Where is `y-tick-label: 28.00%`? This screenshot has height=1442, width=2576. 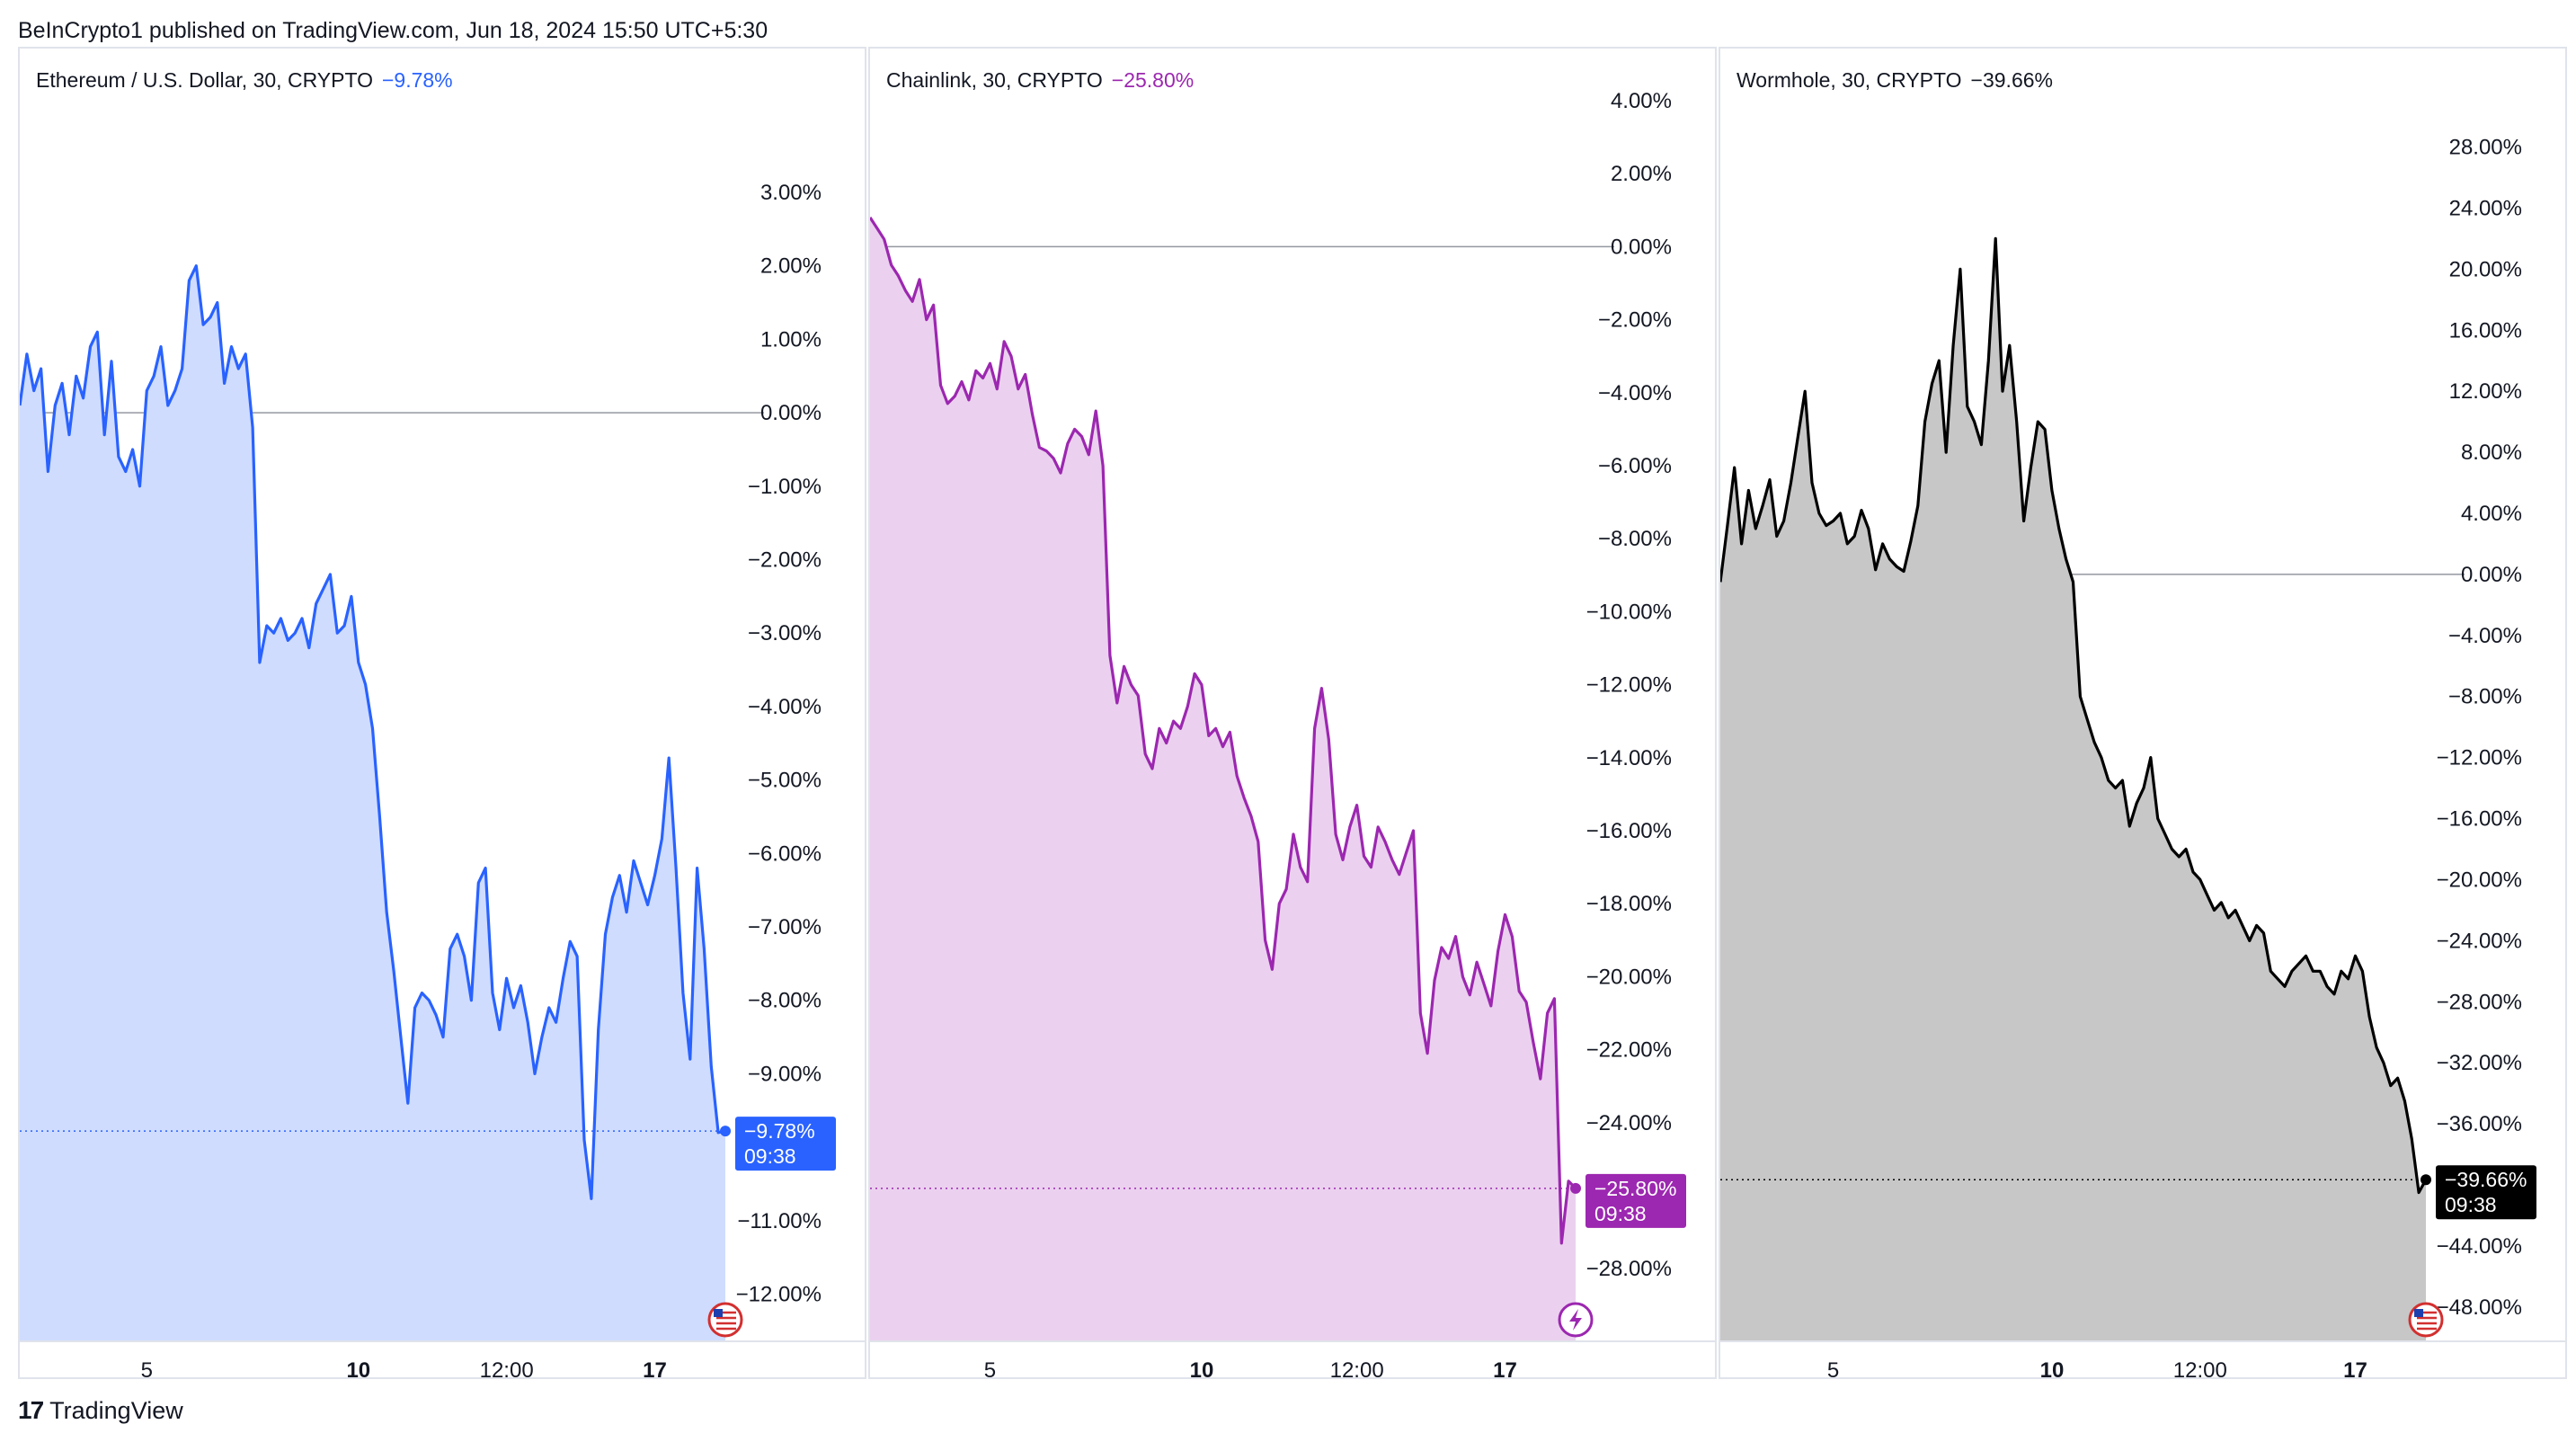 y-tick-label: 28.00% is located at coordinates (2485, 148).